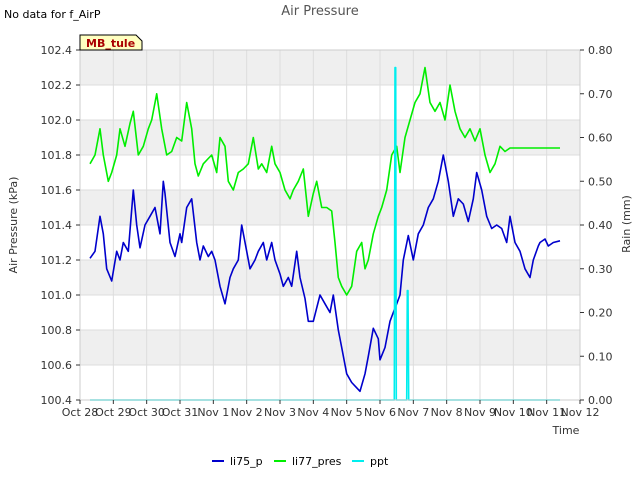  I want to click on y-axis-right: 0.00 0.10 0.20 0.30 0.40 0.50 0.60 0.70 0.80, so click(596, 225).